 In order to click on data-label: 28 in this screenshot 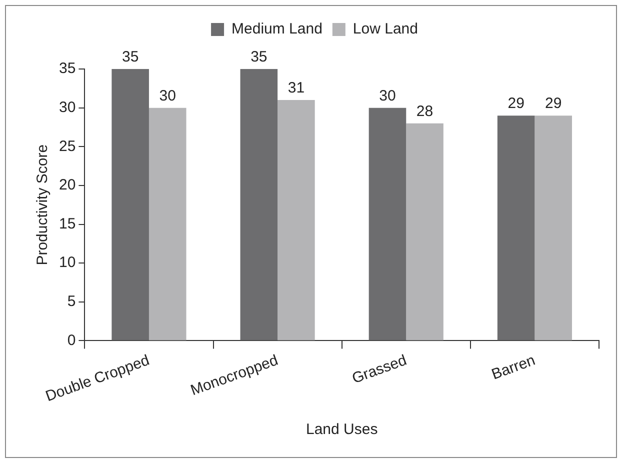, I will do `click(425, 111)`.